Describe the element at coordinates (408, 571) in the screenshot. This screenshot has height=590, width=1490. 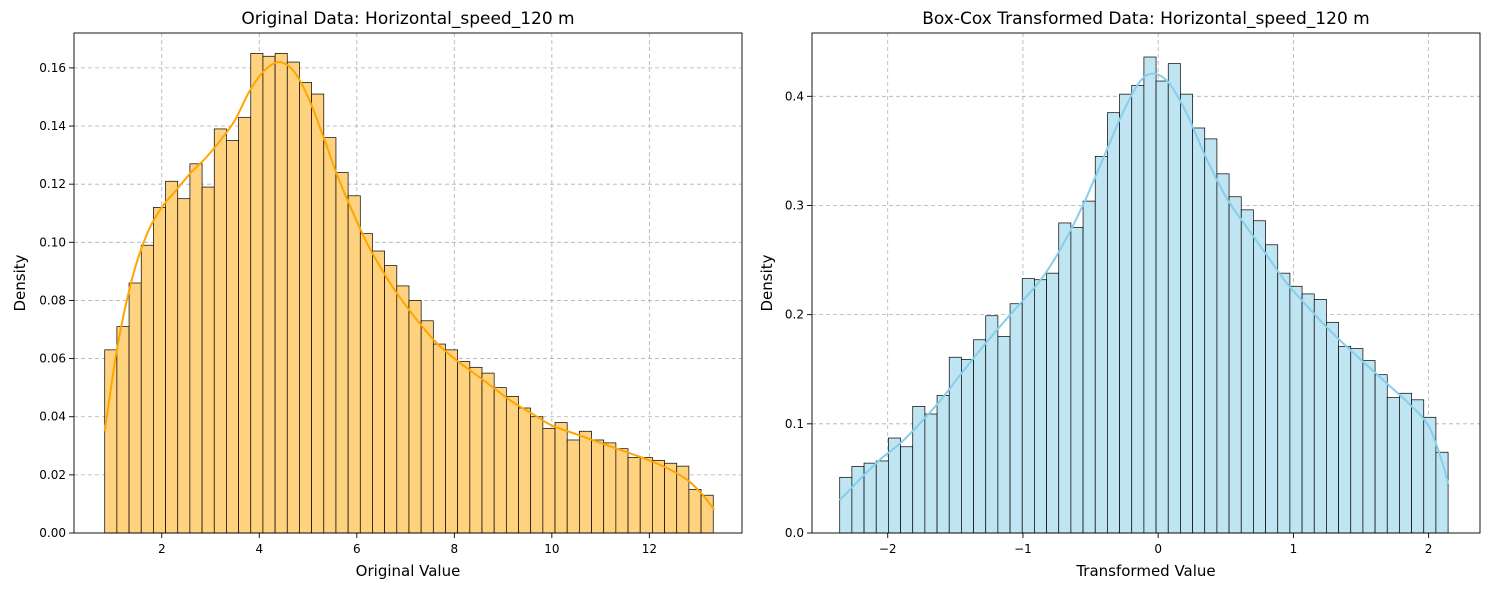
I see `x-axis-label: Original Value` at that location.